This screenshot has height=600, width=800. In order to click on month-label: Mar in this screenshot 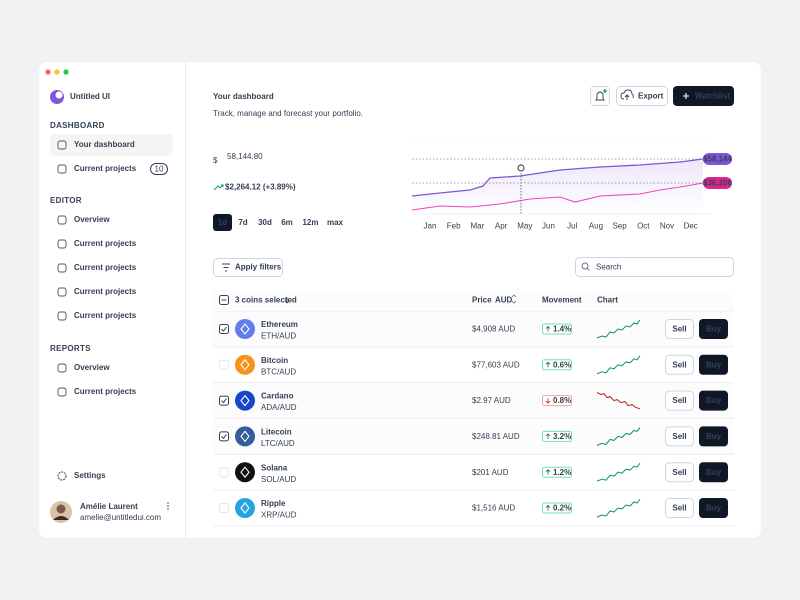, I will do `click(478, 226)`.